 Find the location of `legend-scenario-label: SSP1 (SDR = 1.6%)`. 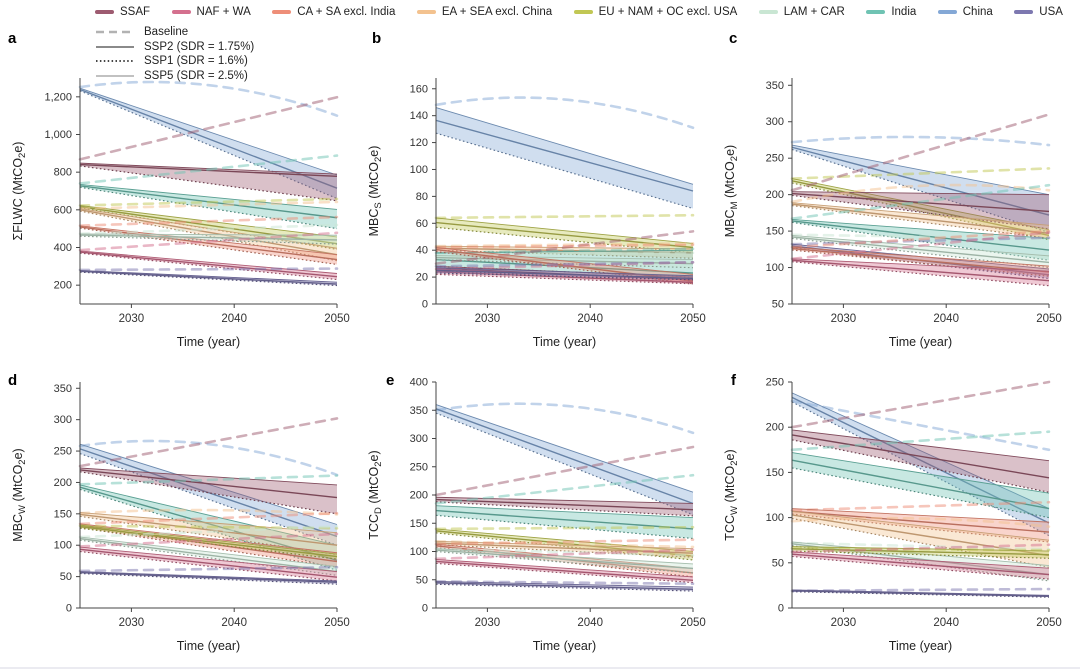

legend-scenario-label: SSP1 (SDR = 1.6%) is located at coordinates (196, 61).